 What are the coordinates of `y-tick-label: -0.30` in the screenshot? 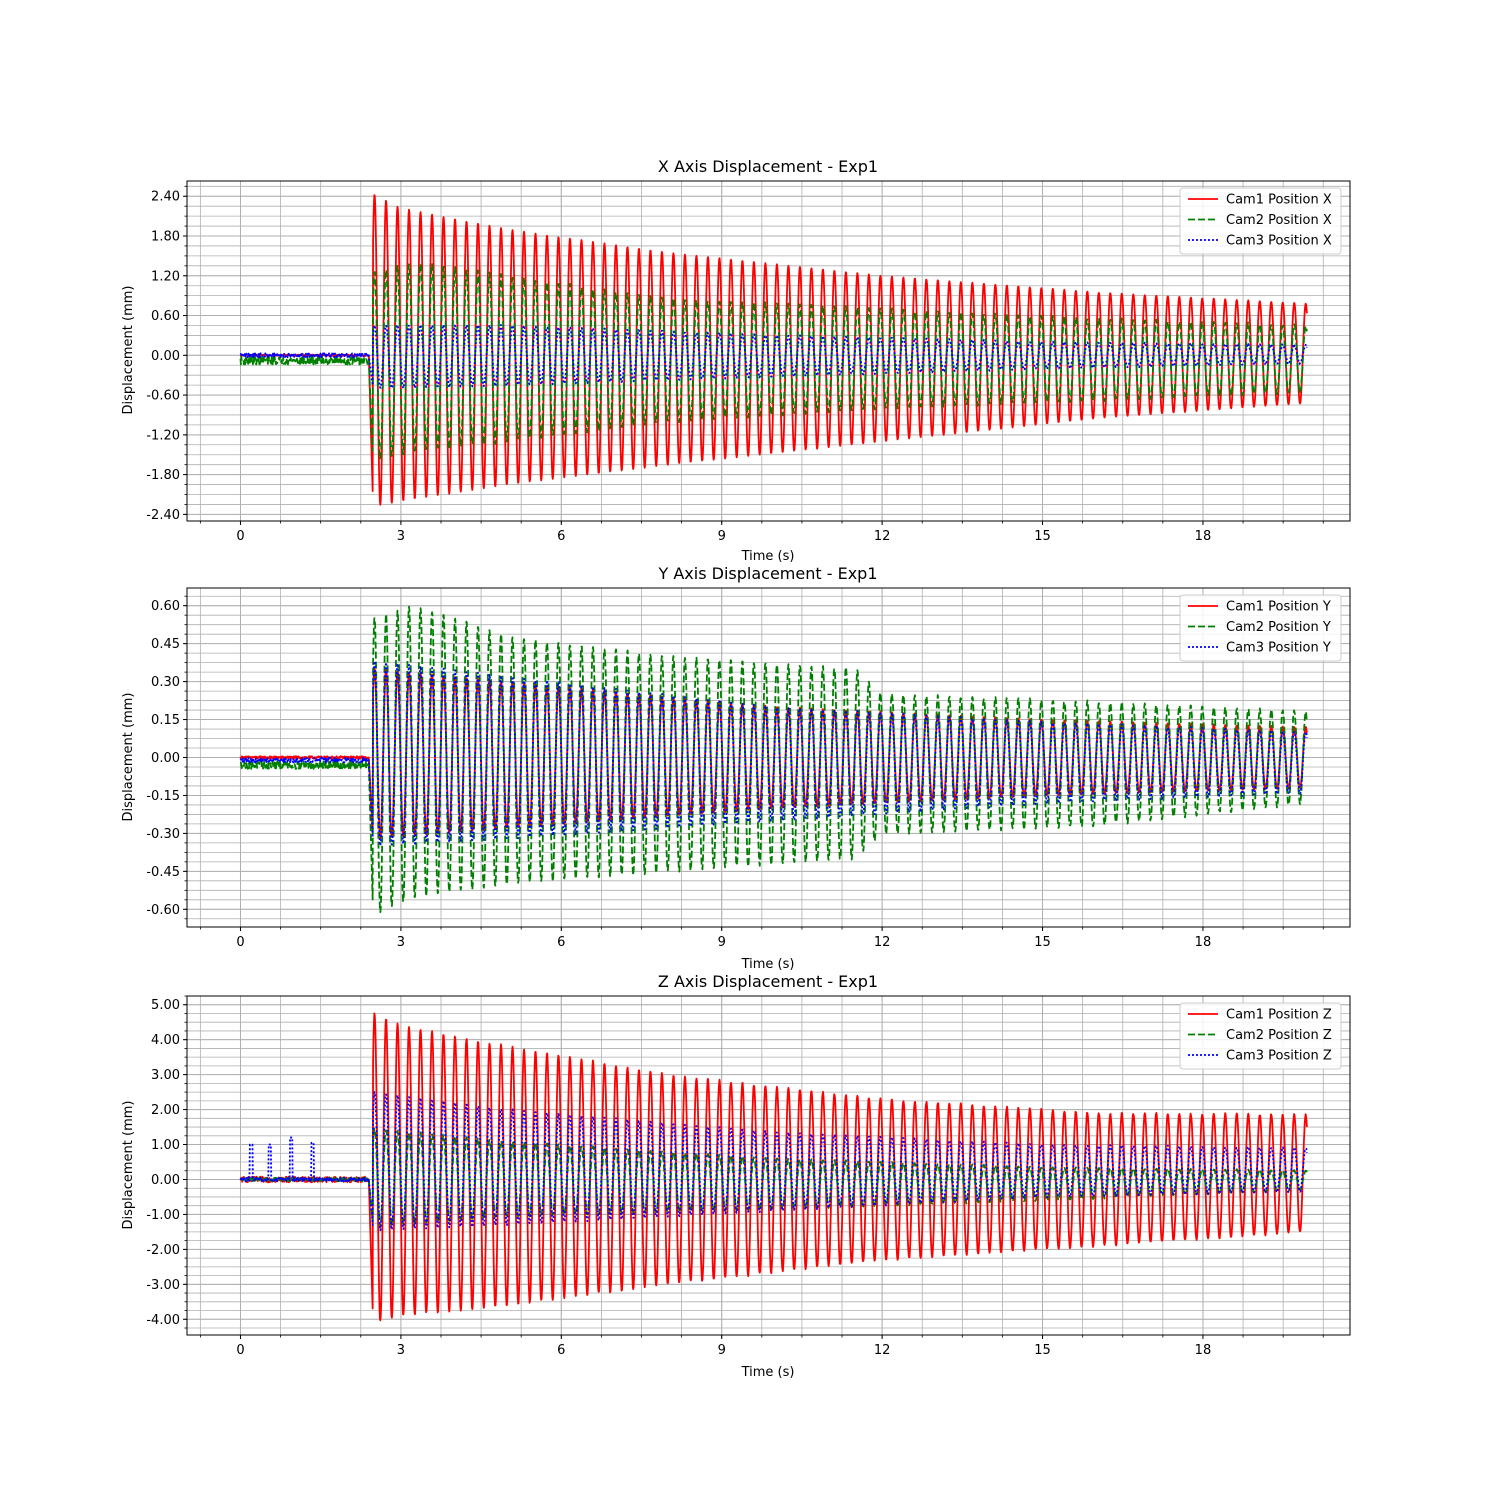 It's located at (163, 834).